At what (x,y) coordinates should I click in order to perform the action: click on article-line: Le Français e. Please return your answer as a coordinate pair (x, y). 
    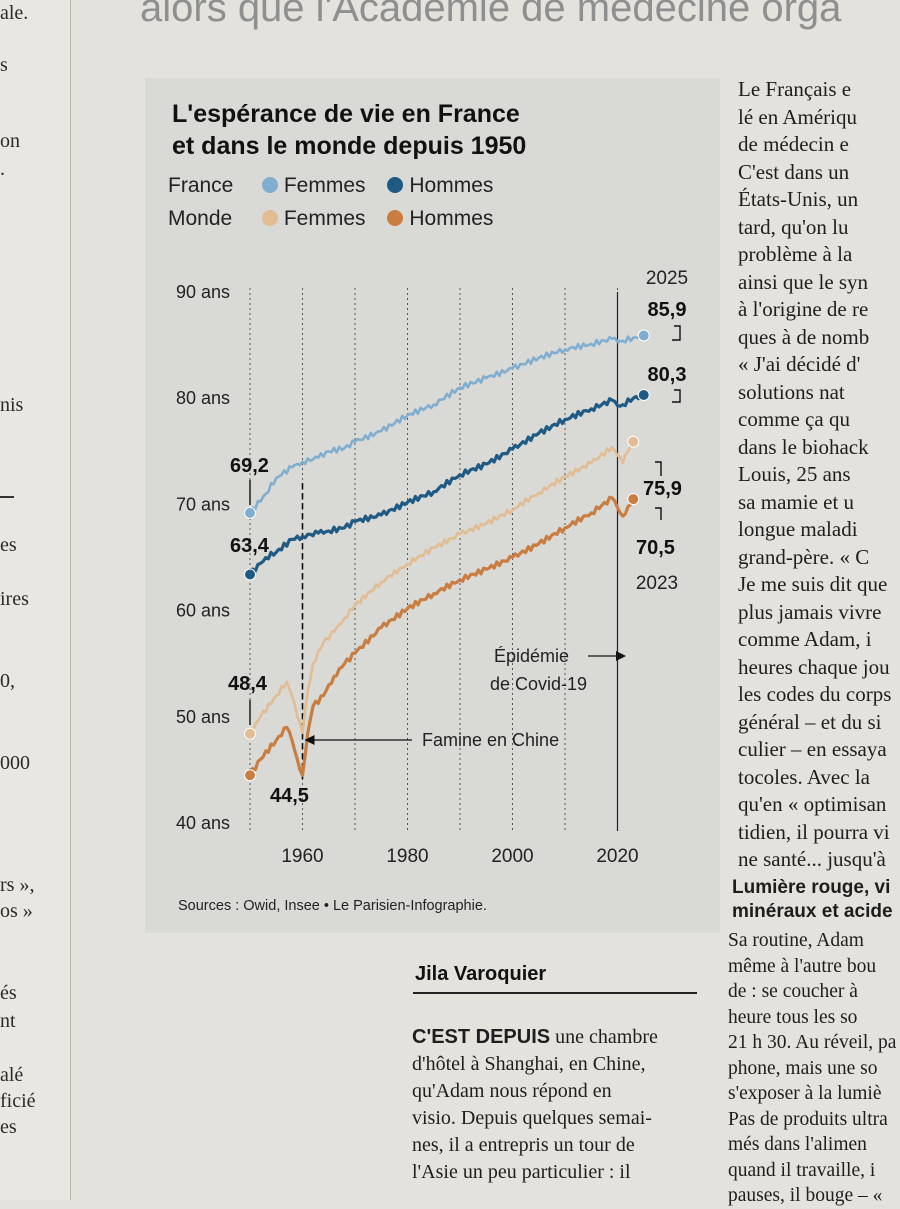
    Looking at the image, I should click on (795, 89).